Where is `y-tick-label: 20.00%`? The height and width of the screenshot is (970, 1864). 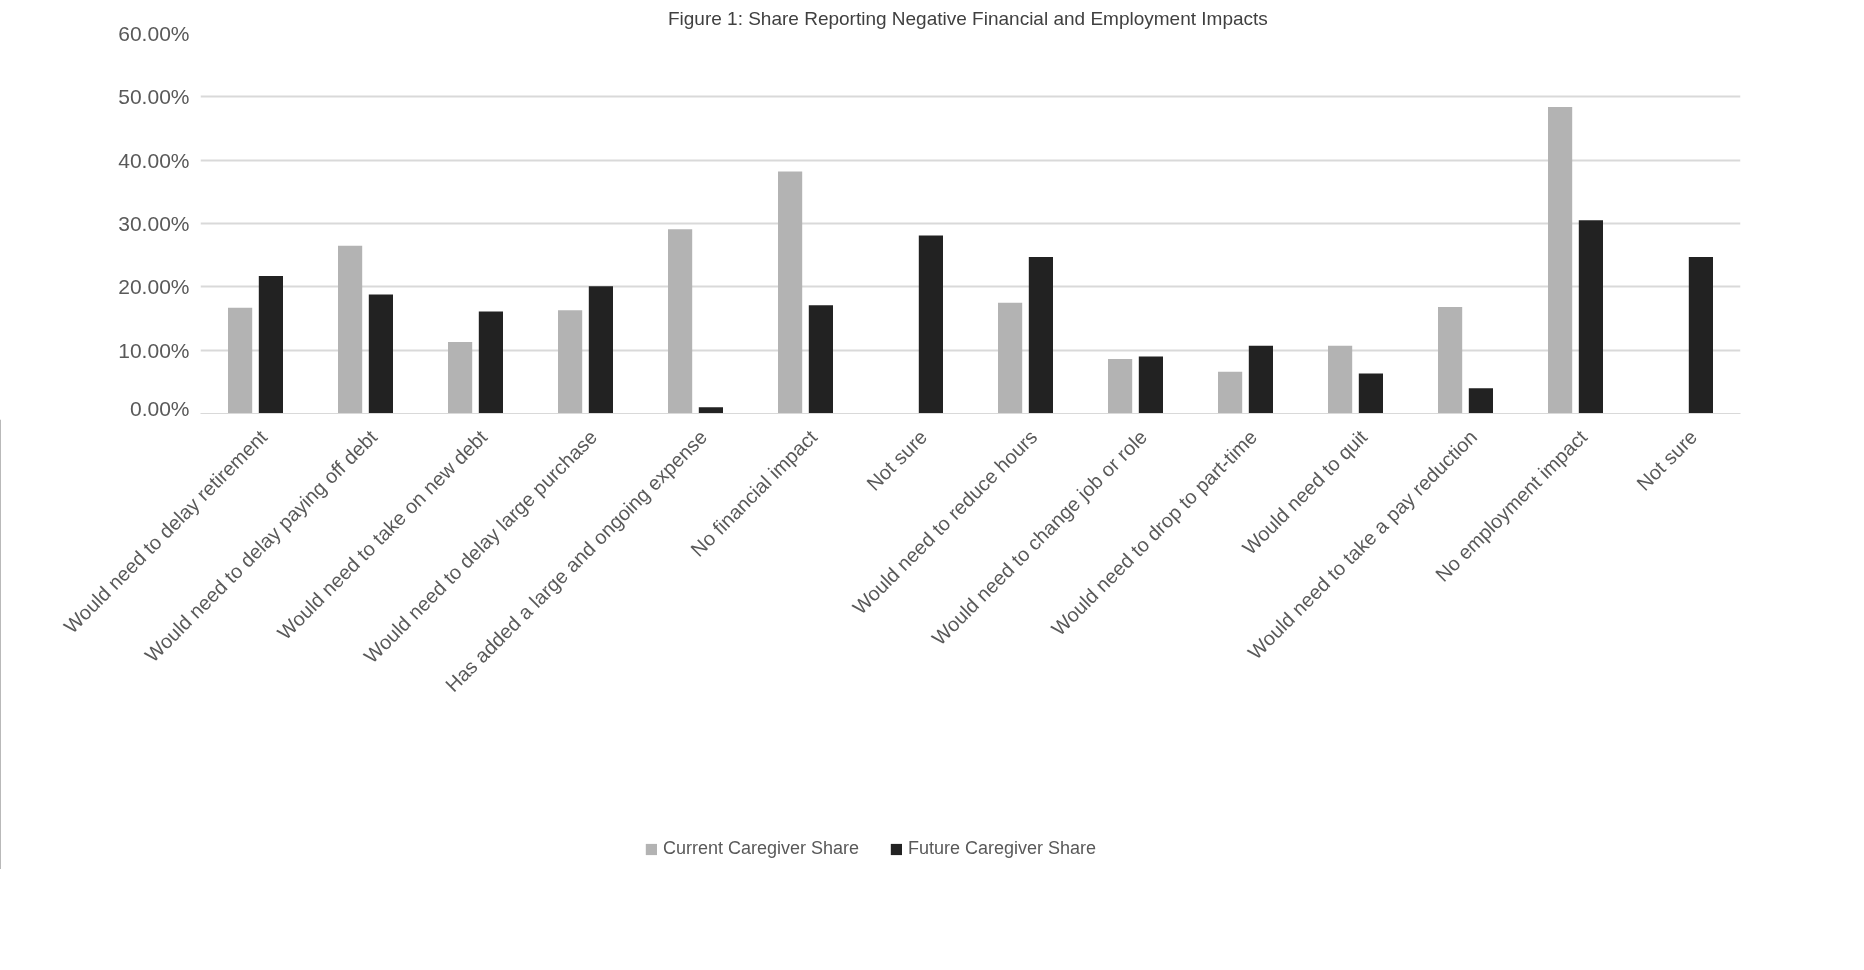
y-tick-label: 20.00% is located at coordinates (154, 287).